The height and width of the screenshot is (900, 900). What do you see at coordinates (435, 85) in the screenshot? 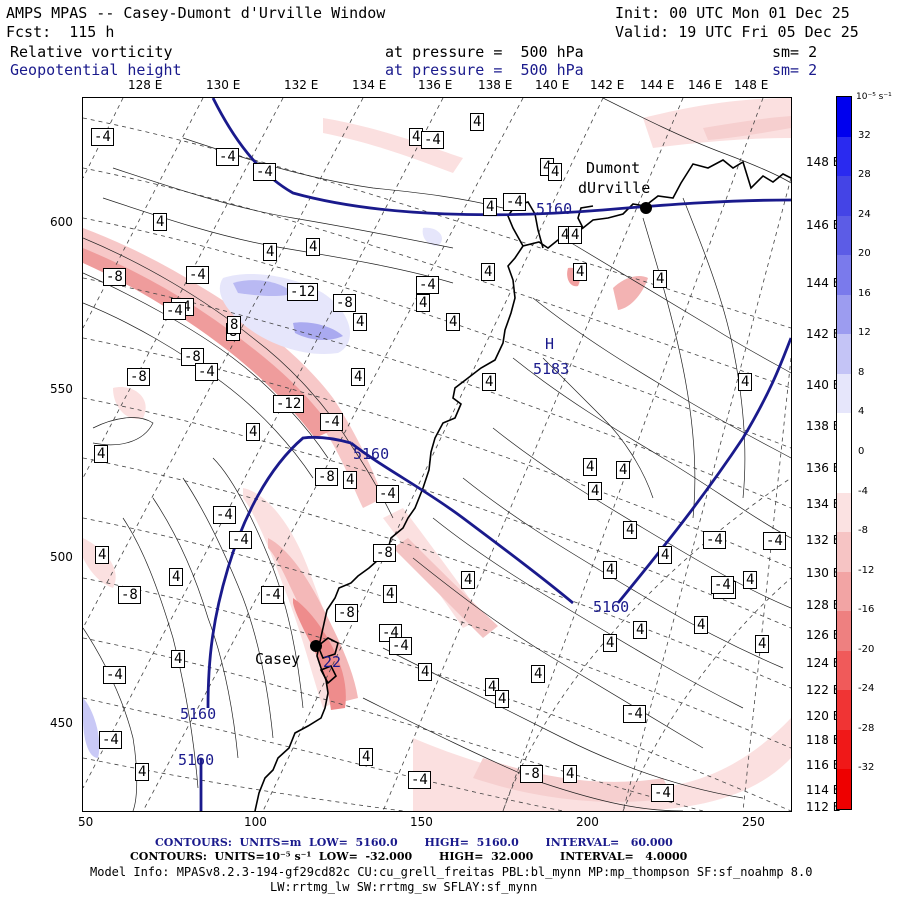
I see `longitude-label: 136 E` at bounding box center [435, 85].